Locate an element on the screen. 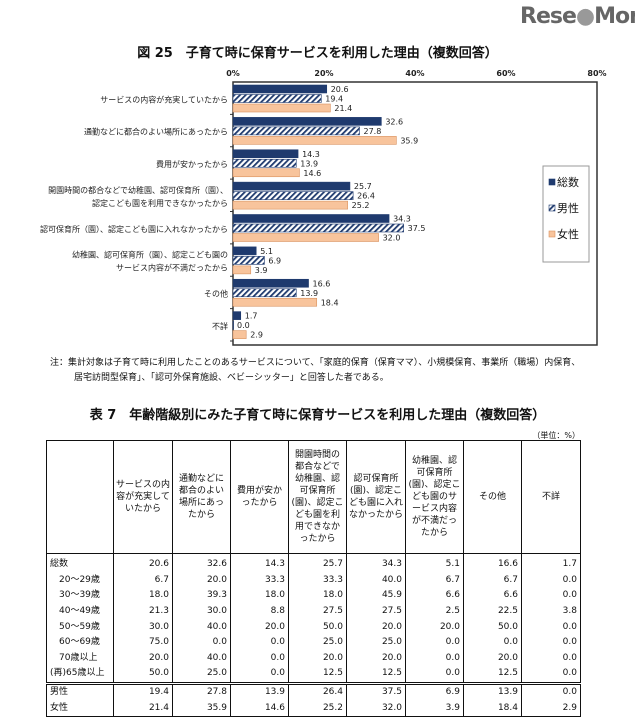 The width and height of the screenshot is (635, 725). table-row: 総数 20.6 32.6 14.3 25.7 34.3 5.1 16.6 1.7 is located at coordinates (313, 563).